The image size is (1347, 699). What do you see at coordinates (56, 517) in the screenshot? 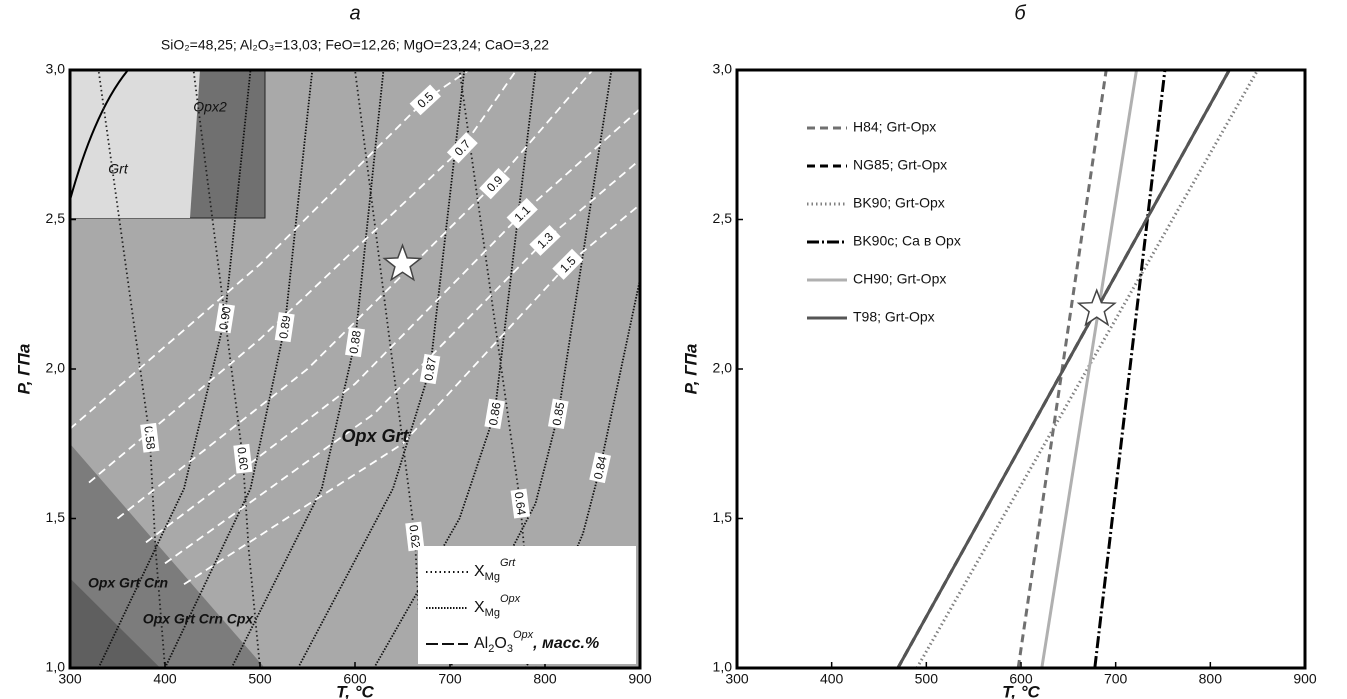
I see `y-tick-label: 1,5` at bounding box center [56, 517].